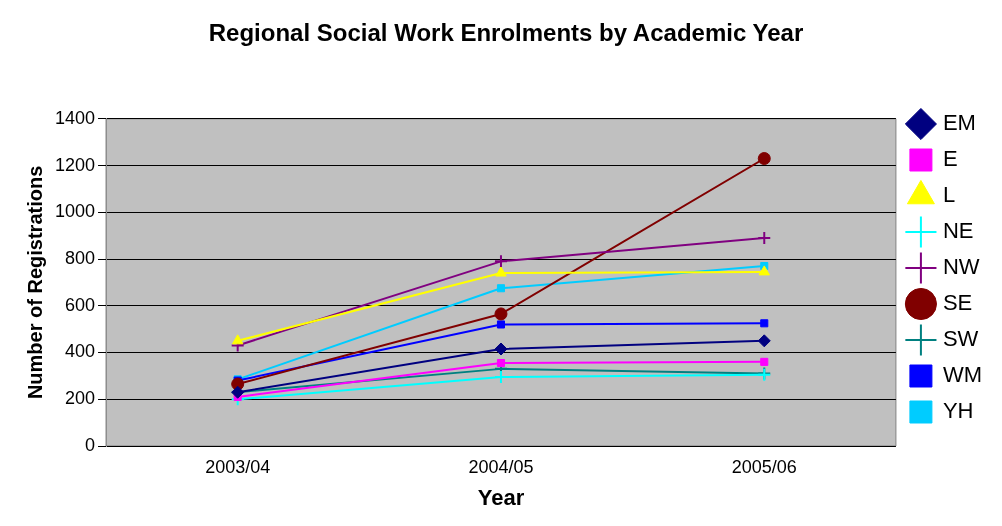 Image resolution: width=1002 pixels, height=526 pixels. Describe the element at coordinates (90, 444) in the screenshot. I see `y-tick-label: 0` at that location.